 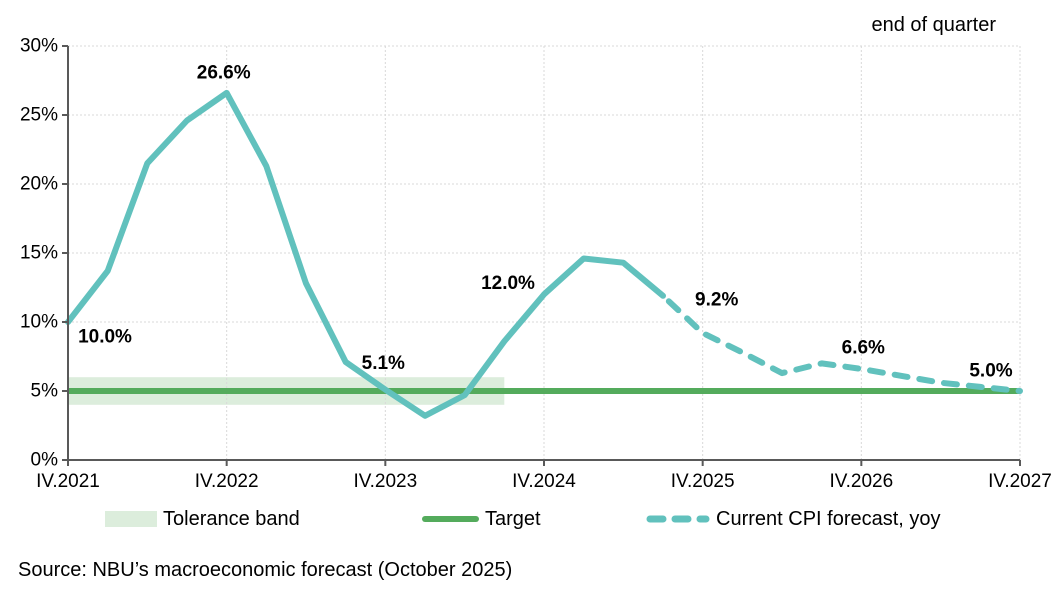 What do you see at coordinates (39, 322) in the screenshot?
I see `svg-text: 10%` at bounding box center [39, 322].